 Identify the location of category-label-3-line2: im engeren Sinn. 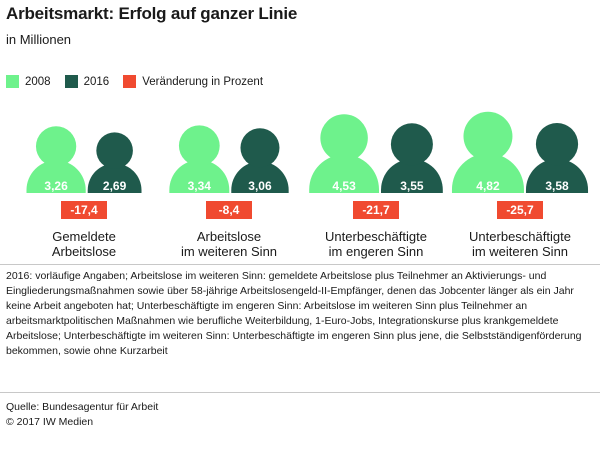
(376, 251).